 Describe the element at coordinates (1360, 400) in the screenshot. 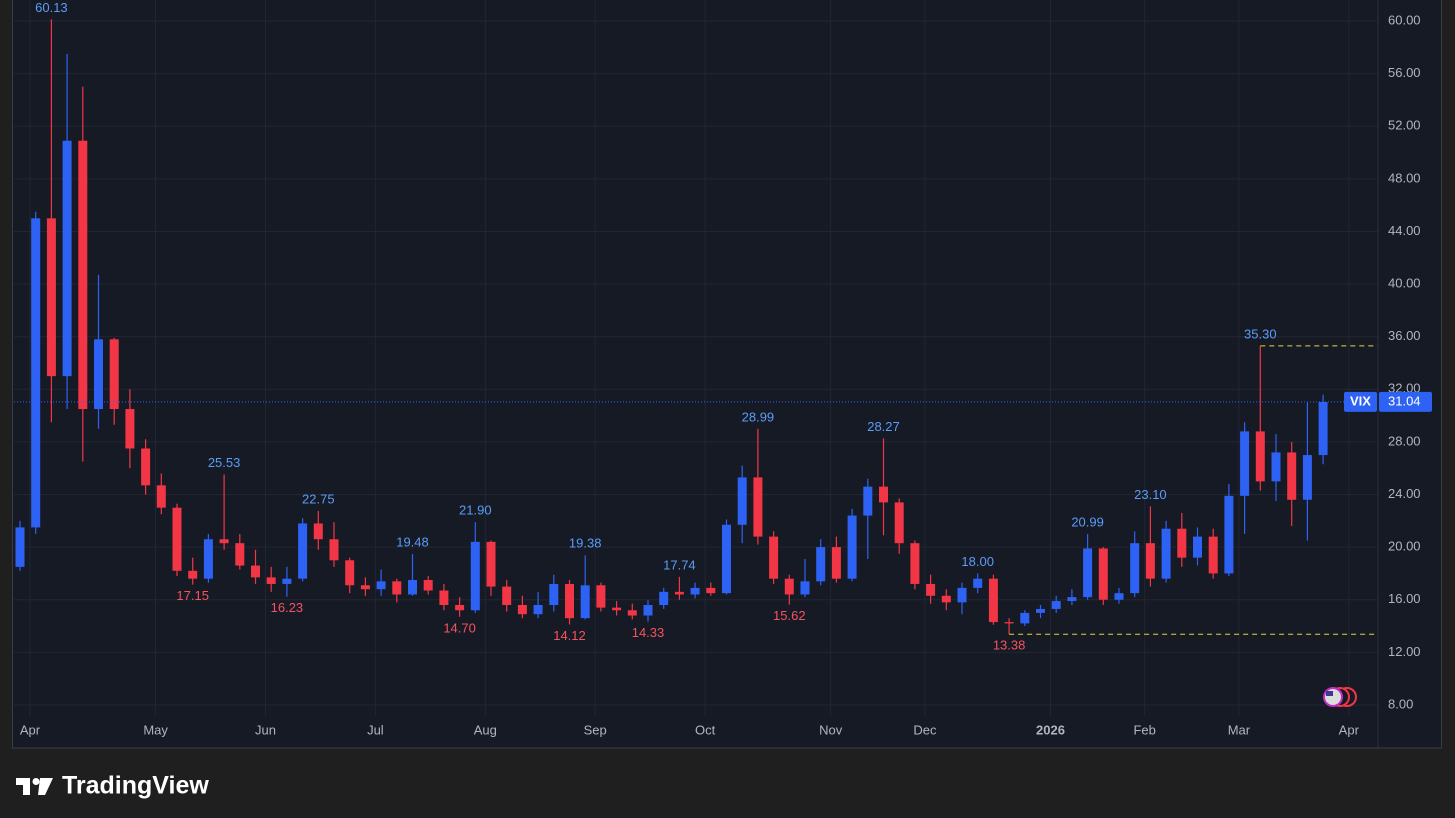

I see `symbol-label: VIX` at that location.